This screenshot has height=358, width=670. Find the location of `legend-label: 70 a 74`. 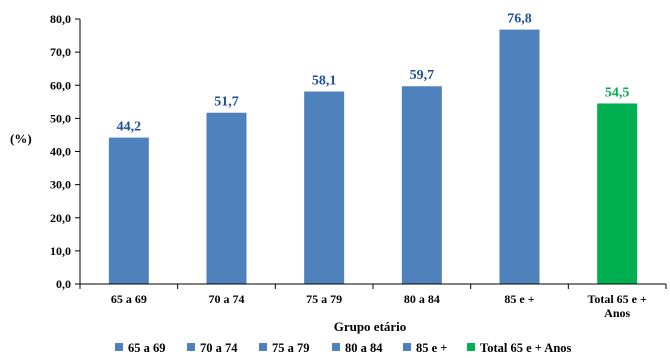

legend-label: 70 a 74 is located at coordinates (219, 348).